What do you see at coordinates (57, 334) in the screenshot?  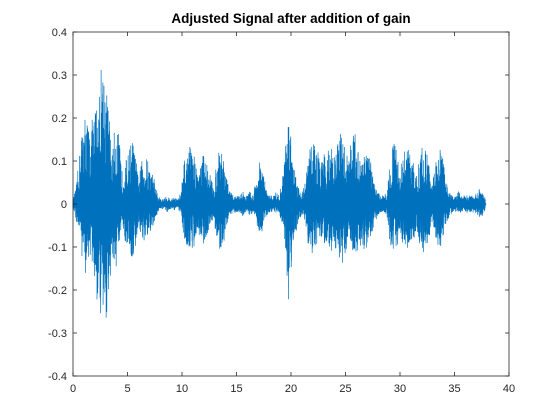 I see `y-tick-label: -0.3` at bounding box center [57, 334].